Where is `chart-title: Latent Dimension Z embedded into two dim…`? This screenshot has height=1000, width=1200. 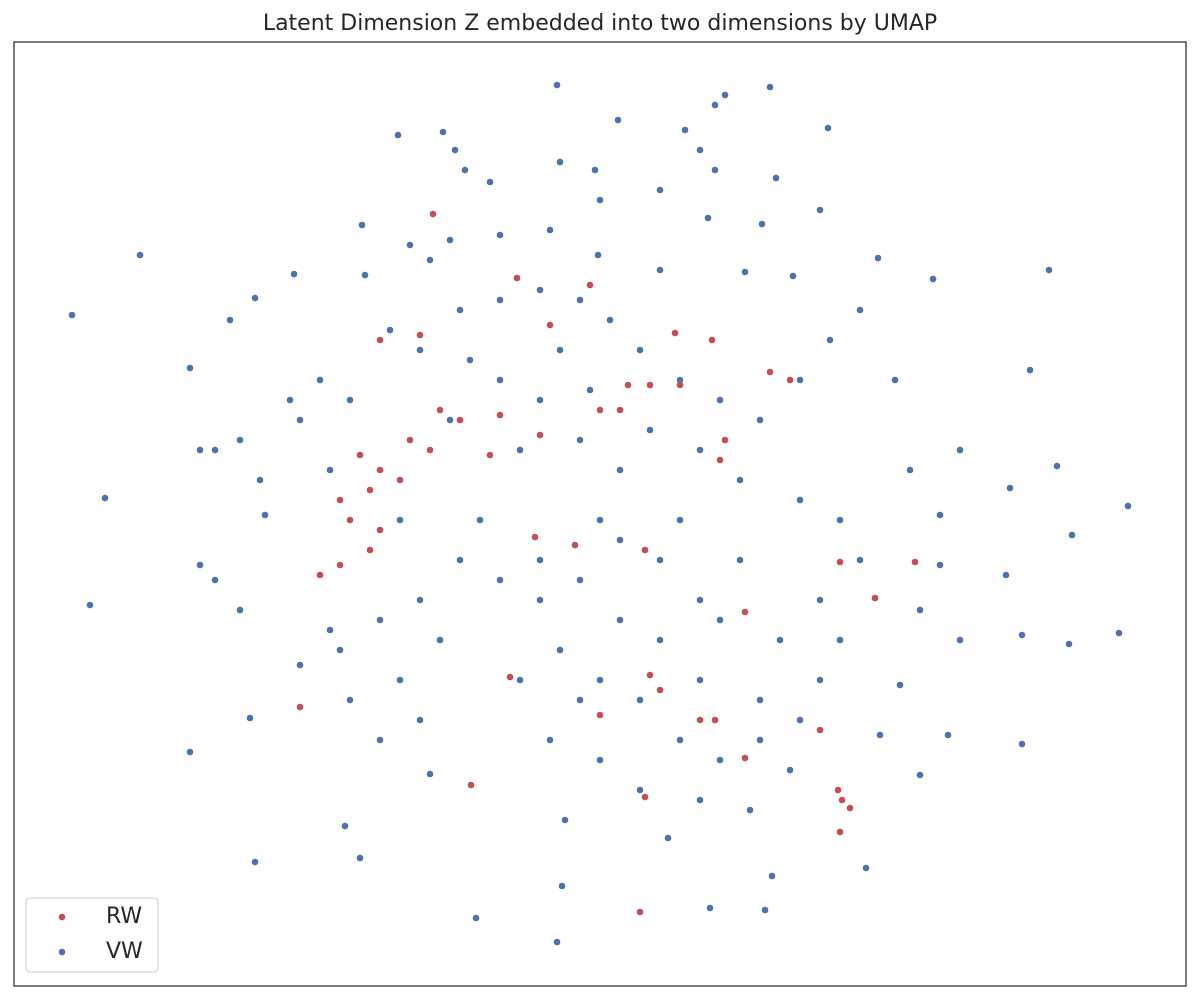 chart-title: Latent Dimension Z embedded into two dim… is located at coordinates (600, 23).